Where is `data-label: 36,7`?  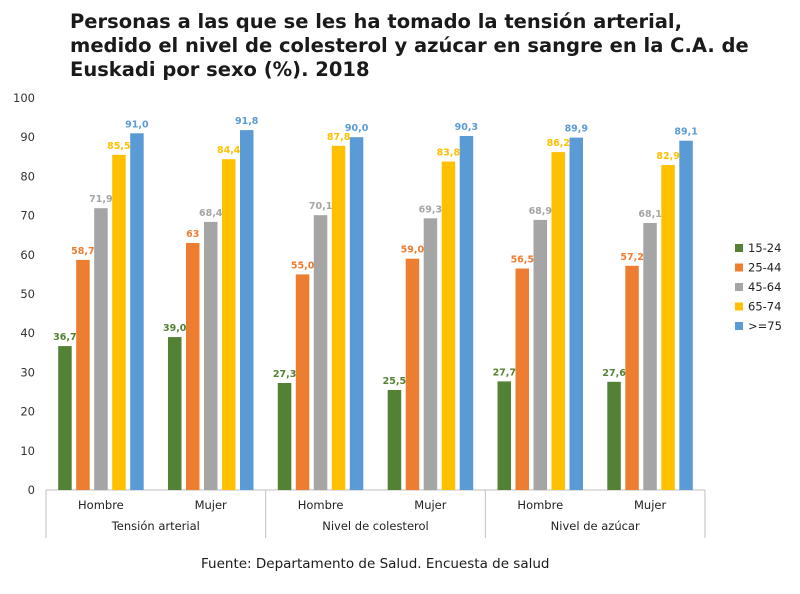 data-label: 36,7 is located at coordinates (64, 337).